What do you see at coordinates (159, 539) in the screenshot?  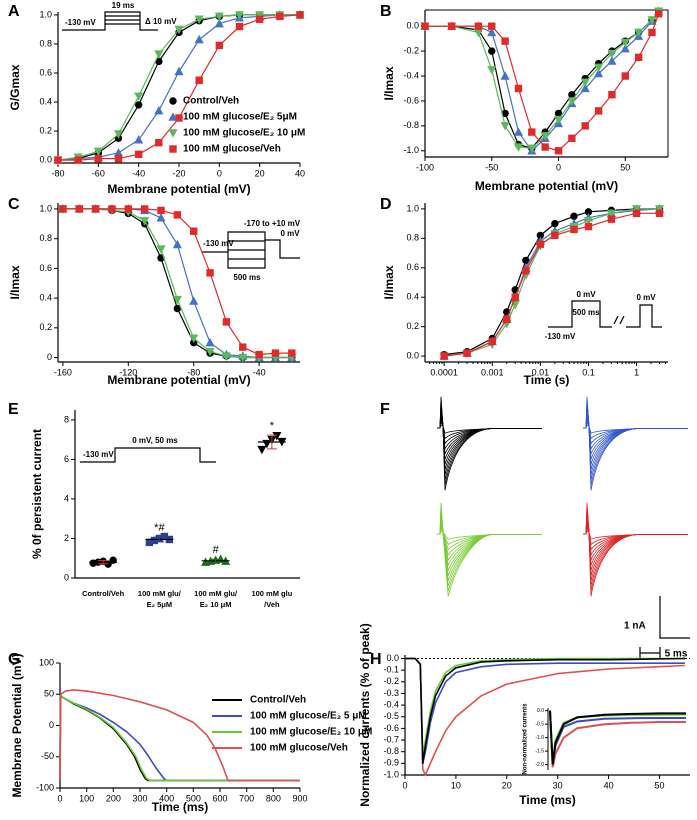 I see `error-bar` at bounding box center [159, 539].